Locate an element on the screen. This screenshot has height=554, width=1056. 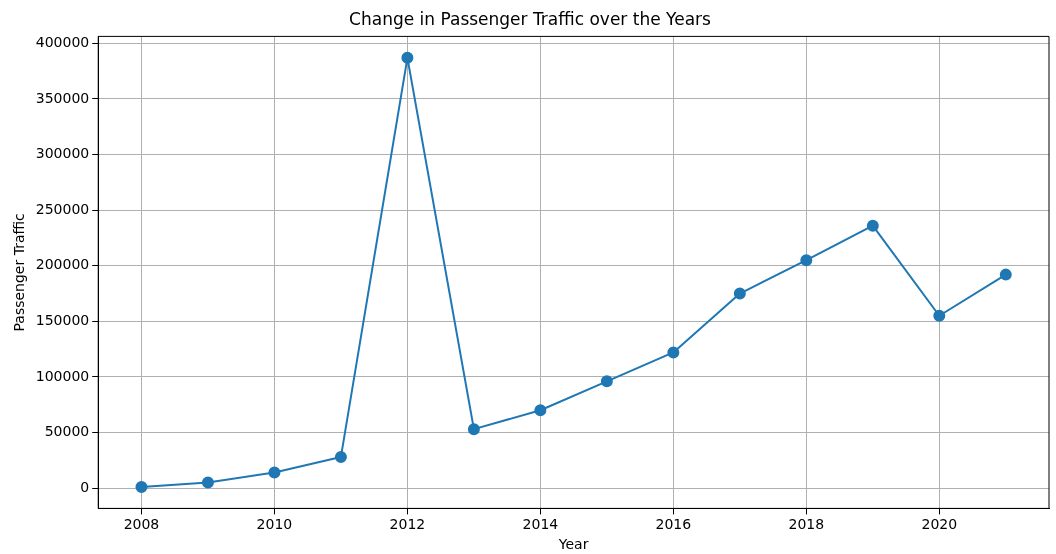
chart-title: Change in Passenger Traffic over the Years is located at coordinates (530, 18).